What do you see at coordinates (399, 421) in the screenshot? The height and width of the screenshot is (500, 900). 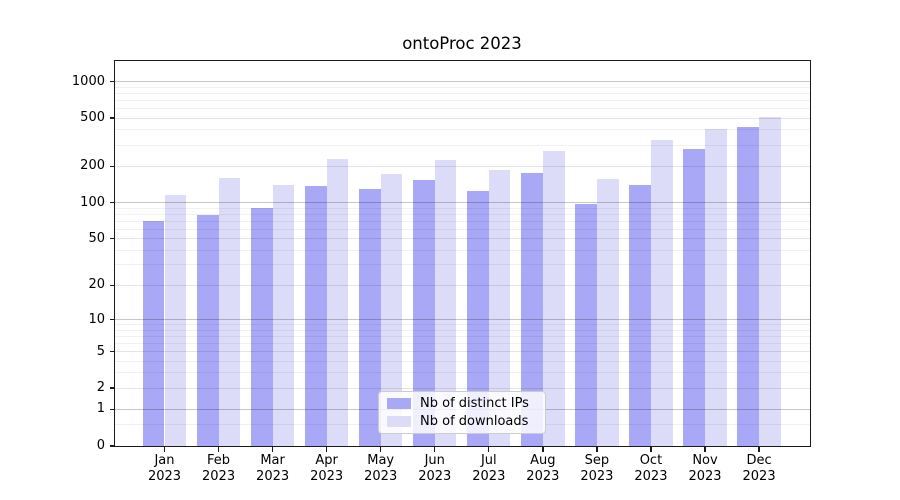 I see `legend-swatch-downloads` at bounding box center [399, 421].